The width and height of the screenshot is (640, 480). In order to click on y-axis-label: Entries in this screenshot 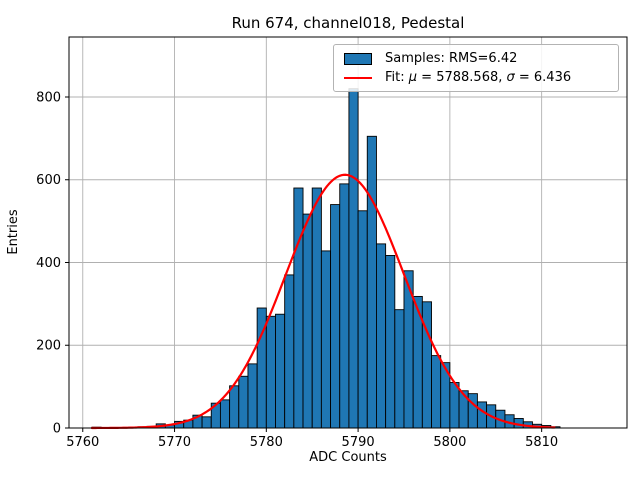, I will do `click(13, 232)`.